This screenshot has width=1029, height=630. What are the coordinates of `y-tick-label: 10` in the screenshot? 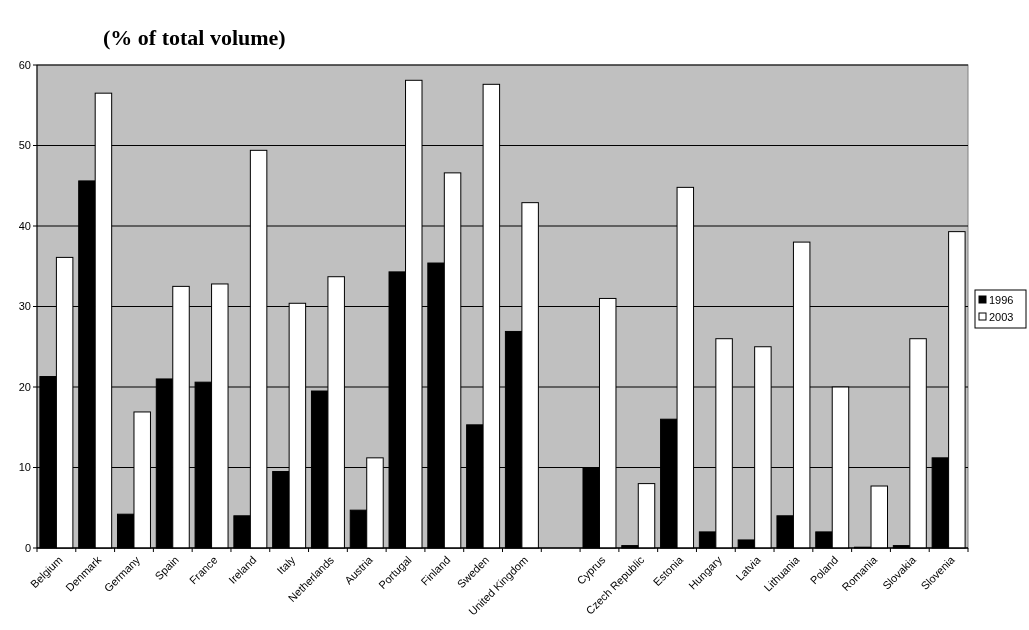 It's located at (24, 467).